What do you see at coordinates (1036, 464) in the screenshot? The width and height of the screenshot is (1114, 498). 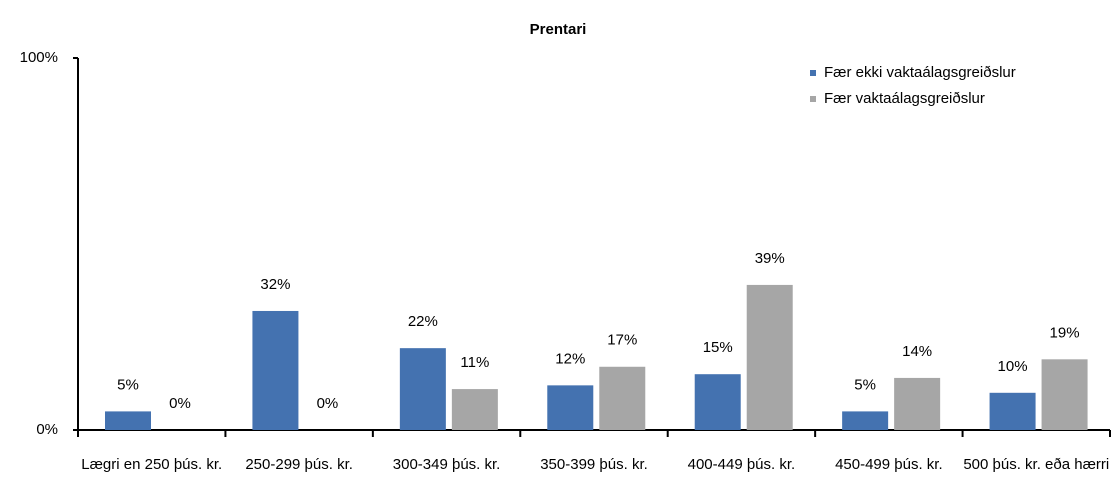 I see `x-tick-label: 500 þús. kr. eða hærri` at bounding box center [1036, 464].